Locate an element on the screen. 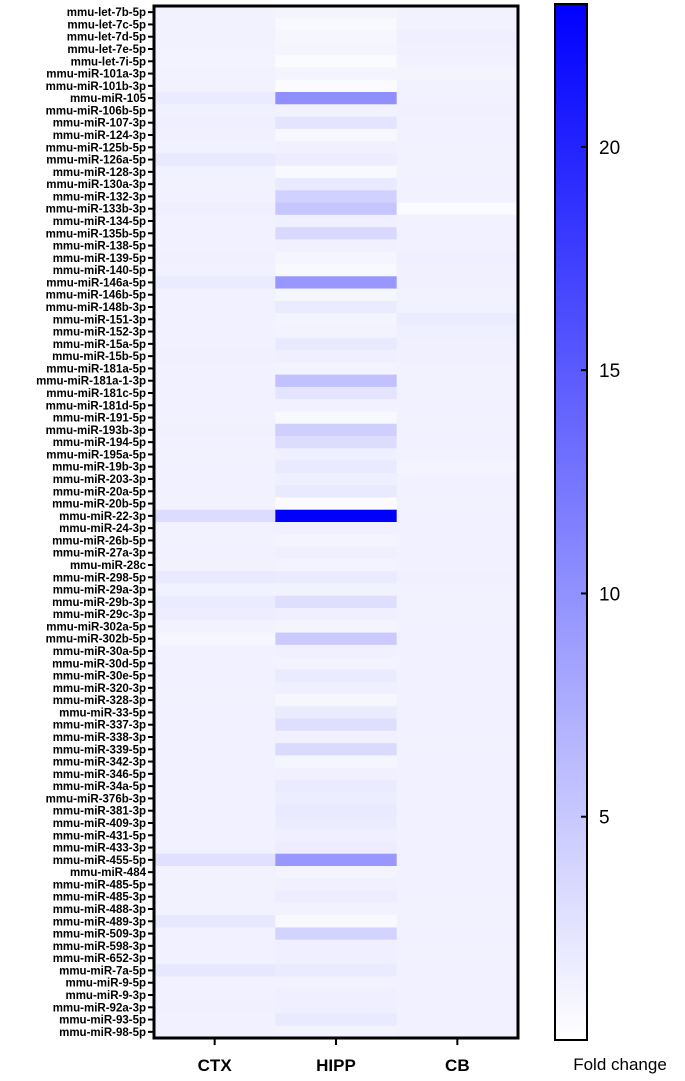  row-label: mmu-miR-33-5p is located at coordinates (102, 713).